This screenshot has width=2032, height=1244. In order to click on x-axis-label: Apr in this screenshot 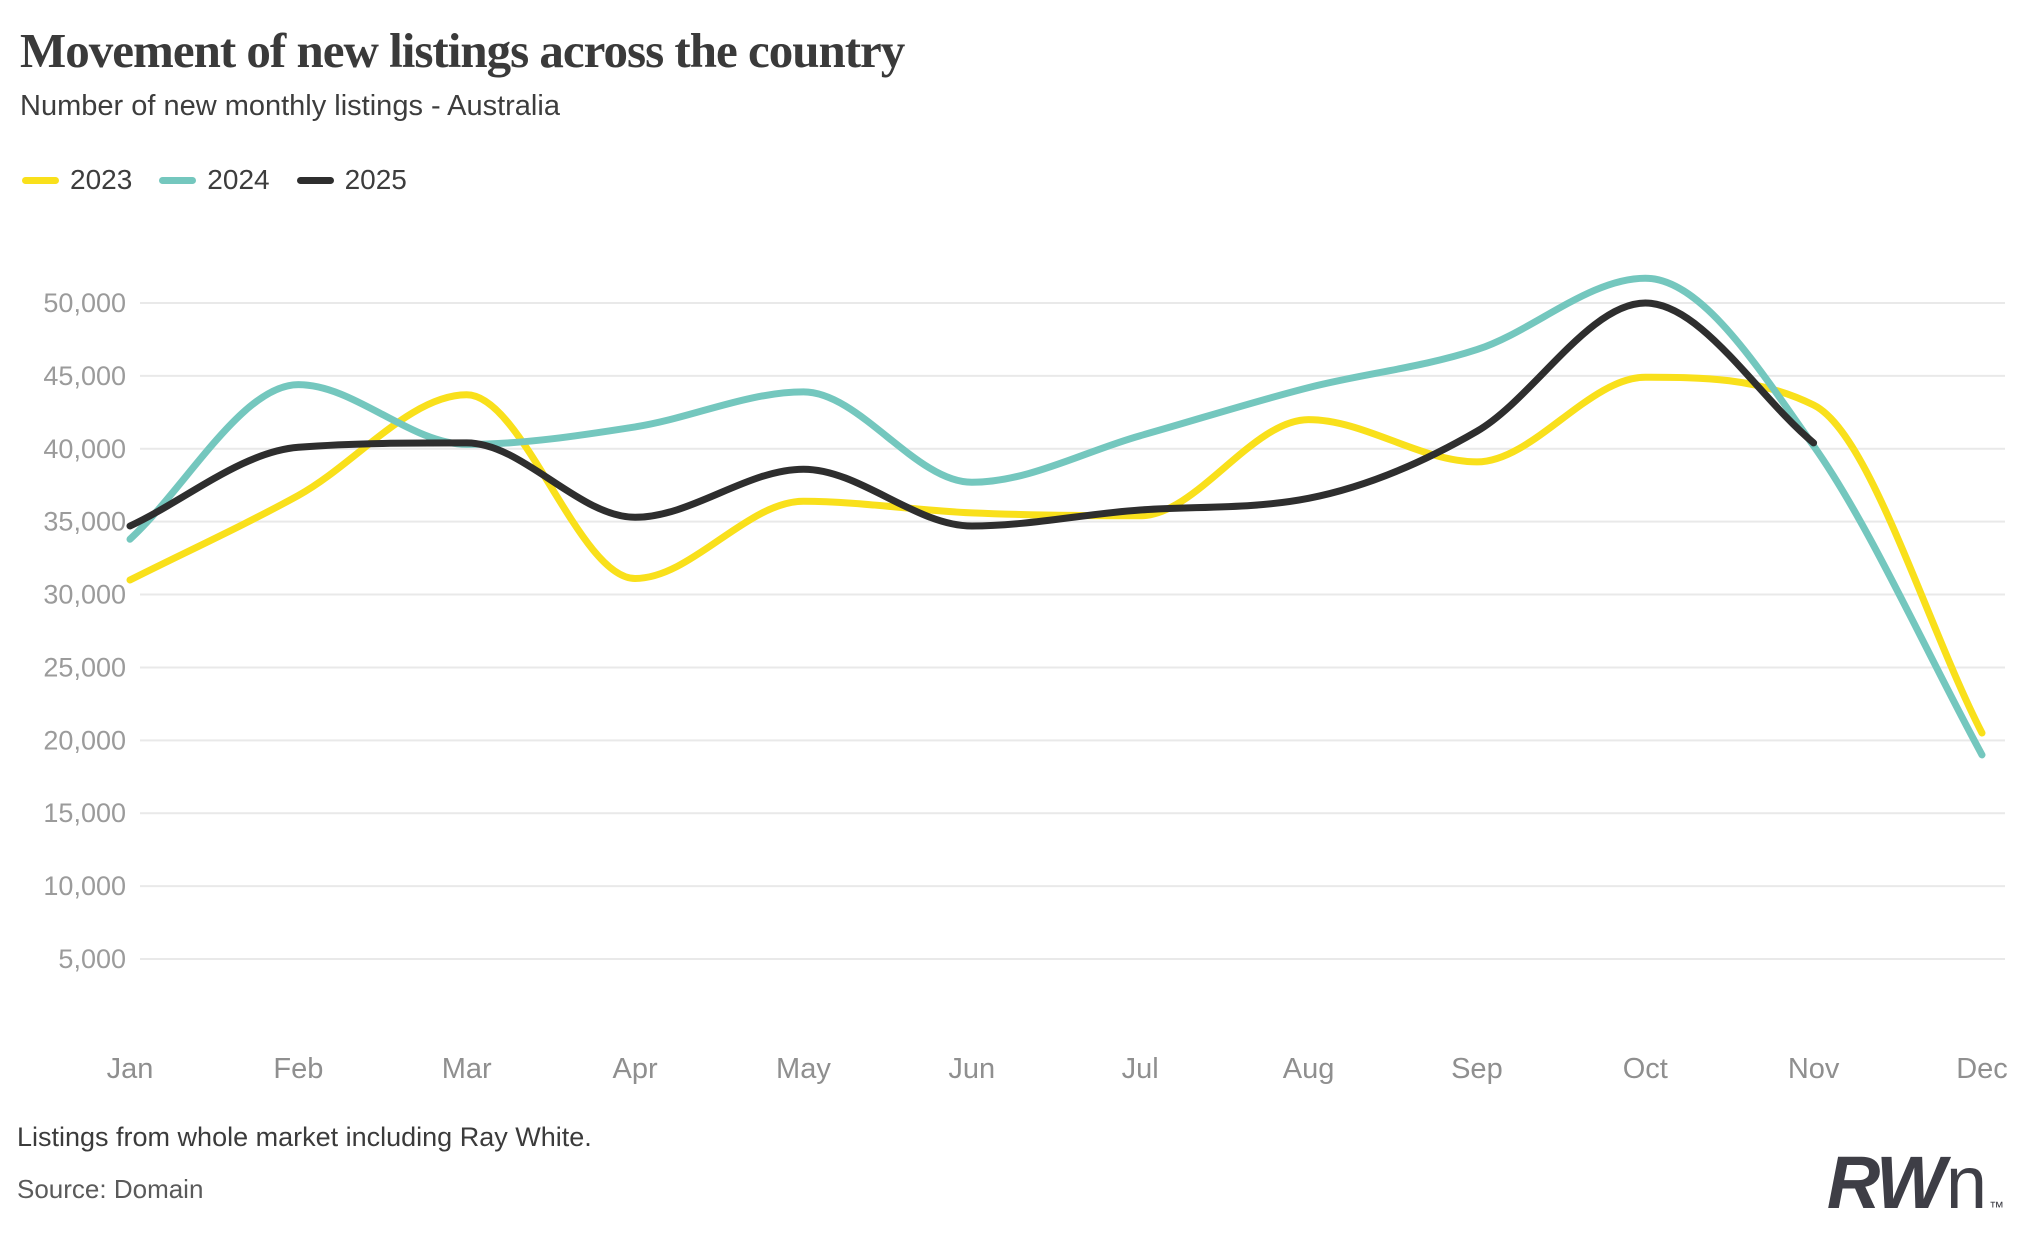, I will do `click(635, 1069)`.